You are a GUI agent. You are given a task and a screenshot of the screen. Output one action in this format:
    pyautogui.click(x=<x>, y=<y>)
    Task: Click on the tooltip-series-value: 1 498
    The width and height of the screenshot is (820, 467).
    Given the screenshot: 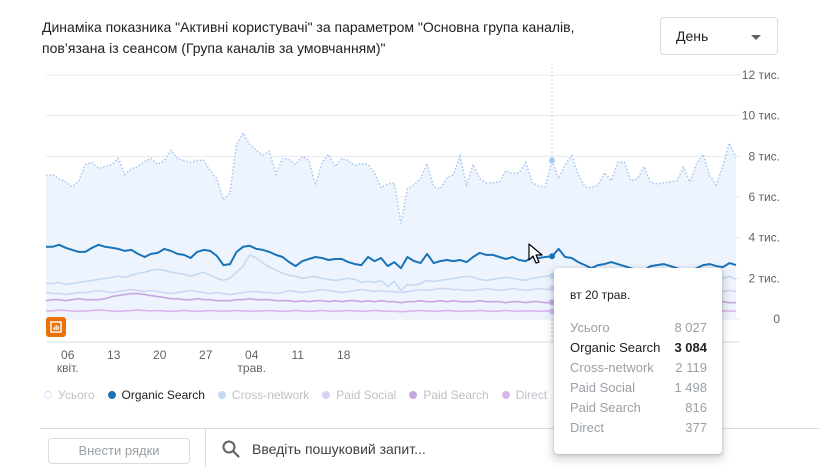 What is the action you would take?
    pyautogui.click(x=690, y=387)
    